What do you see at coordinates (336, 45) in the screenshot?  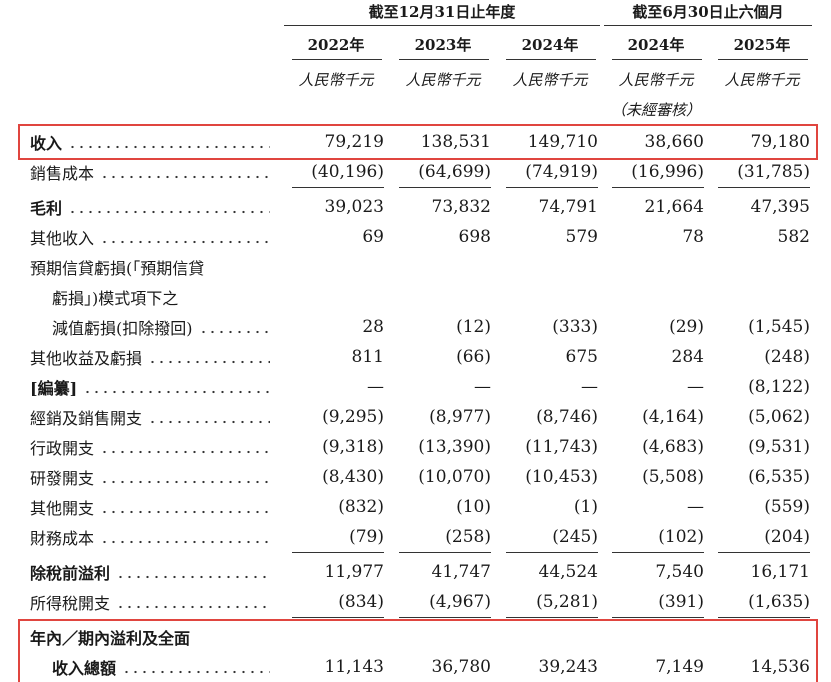 I see `year-header: 2022年` at bounding box center [336, 45].